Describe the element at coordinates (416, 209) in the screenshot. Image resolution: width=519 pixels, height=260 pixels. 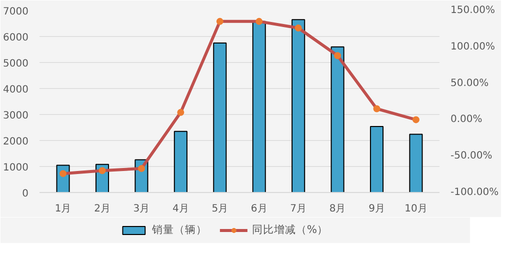
I see `x-tick-label: 10月` at that location.